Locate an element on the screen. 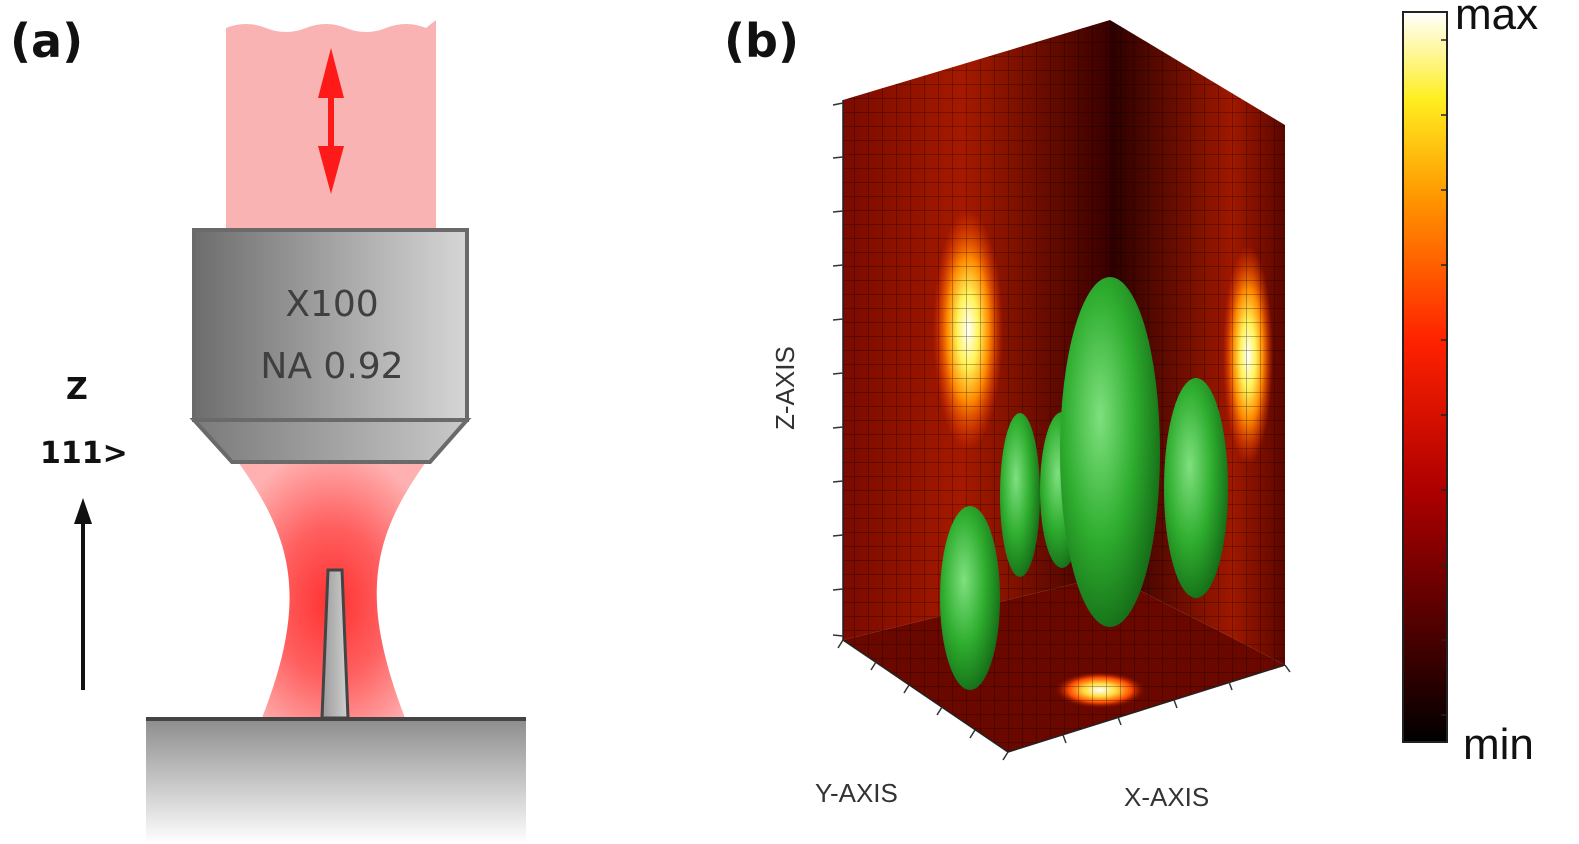  xy-floor is located at coordinates (1064, 663).